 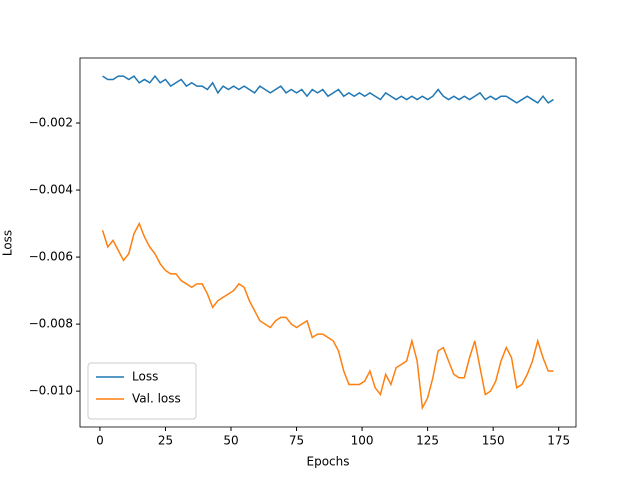 I want to click on legend-label: Val. loss, so click(x=156, y=399).